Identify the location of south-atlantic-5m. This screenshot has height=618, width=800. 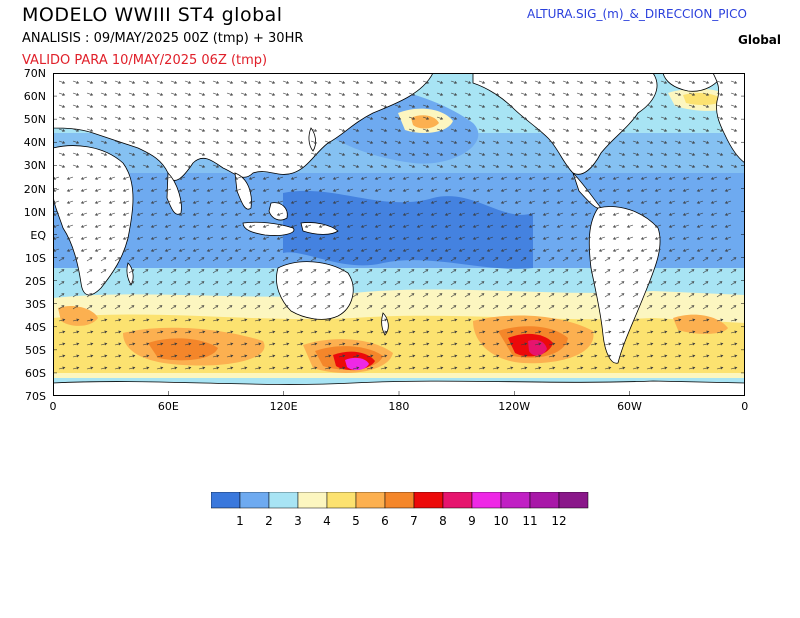
(700, 324).